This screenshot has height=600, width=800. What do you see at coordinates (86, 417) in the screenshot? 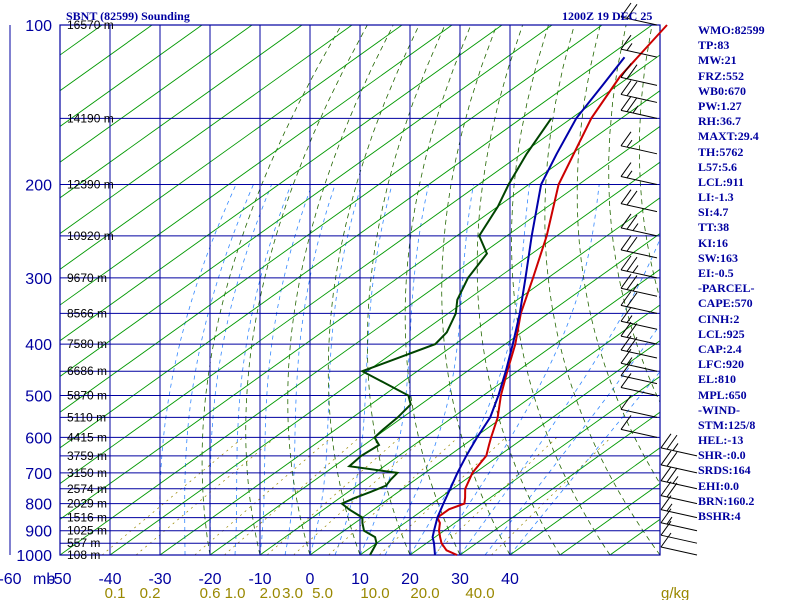
I see `height-label: 5110 m` at bounding box center [86, 417].